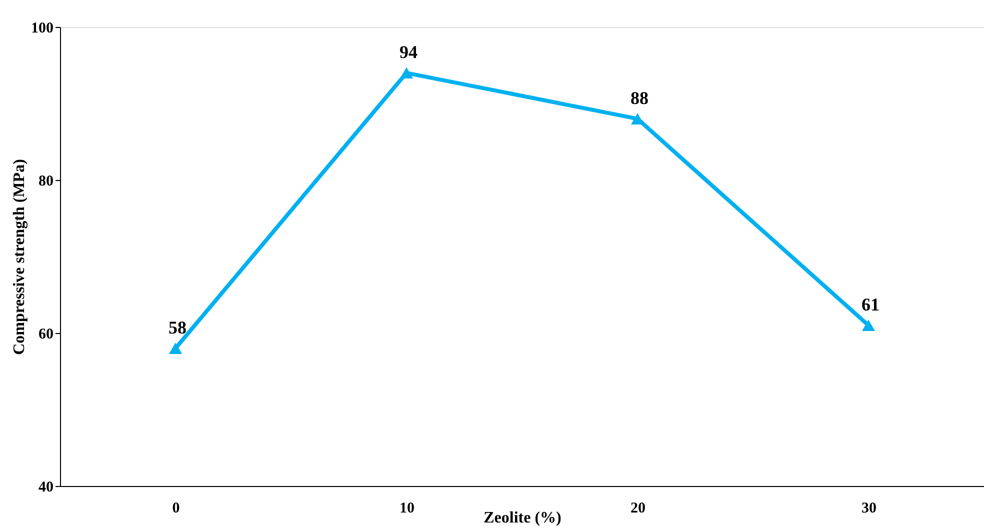 This screenshot has width=984, height=530. Describe the element at coordinates (639, 98) in the screenshot. I see `data-label: 88` at that location.